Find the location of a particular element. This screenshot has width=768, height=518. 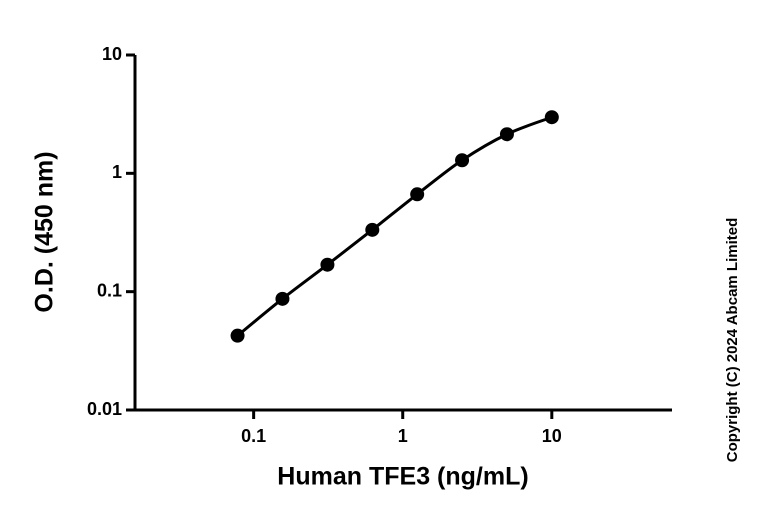

x-tick-label: 1 is located at coordinates (403, 436).